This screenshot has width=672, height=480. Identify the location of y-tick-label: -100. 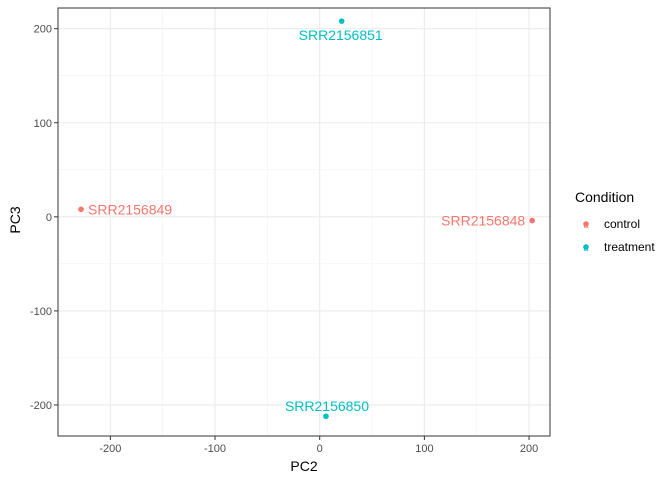
(41, 312).